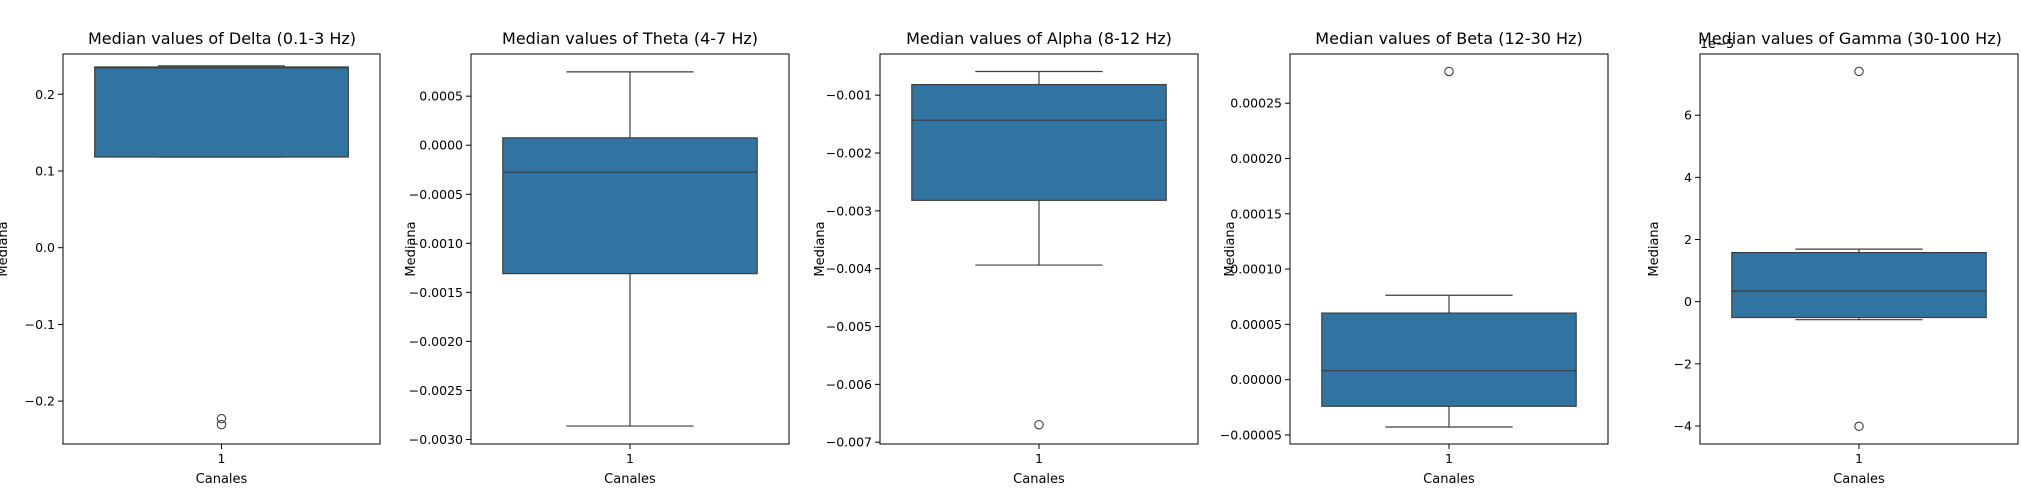 The image size is (2021, 500). I want to click on y-tick-label: −0.005, so click(849, 326).